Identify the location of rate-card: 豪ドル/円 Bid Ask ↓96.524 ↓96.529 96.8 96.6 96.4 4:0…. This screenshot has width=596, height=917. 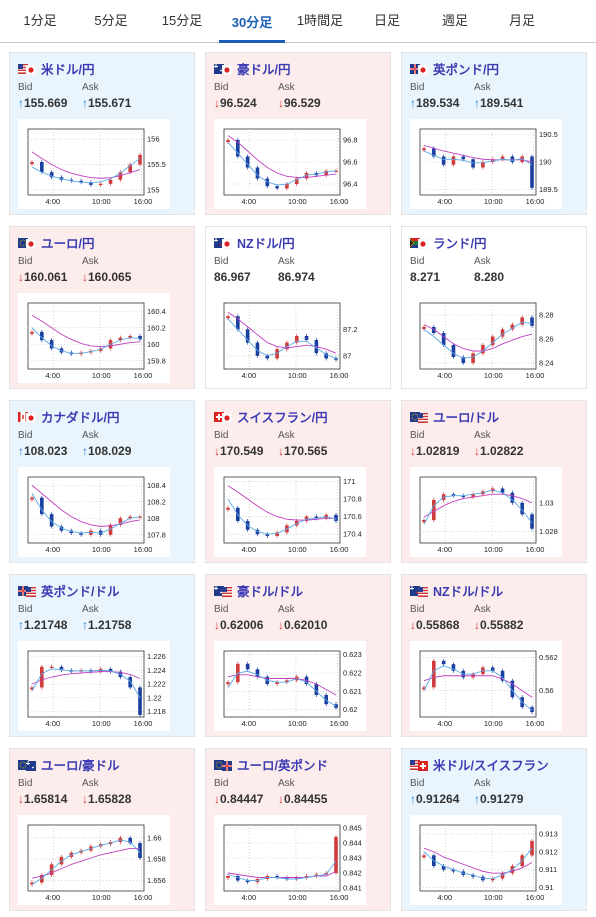
(298, 133).